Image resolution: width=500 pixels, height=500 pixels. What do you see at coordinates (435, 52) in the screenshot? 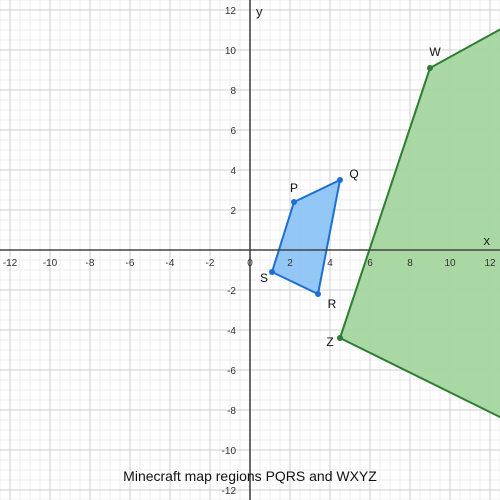
I see `vertex-label-w: W` at bounding box center [435, 52].